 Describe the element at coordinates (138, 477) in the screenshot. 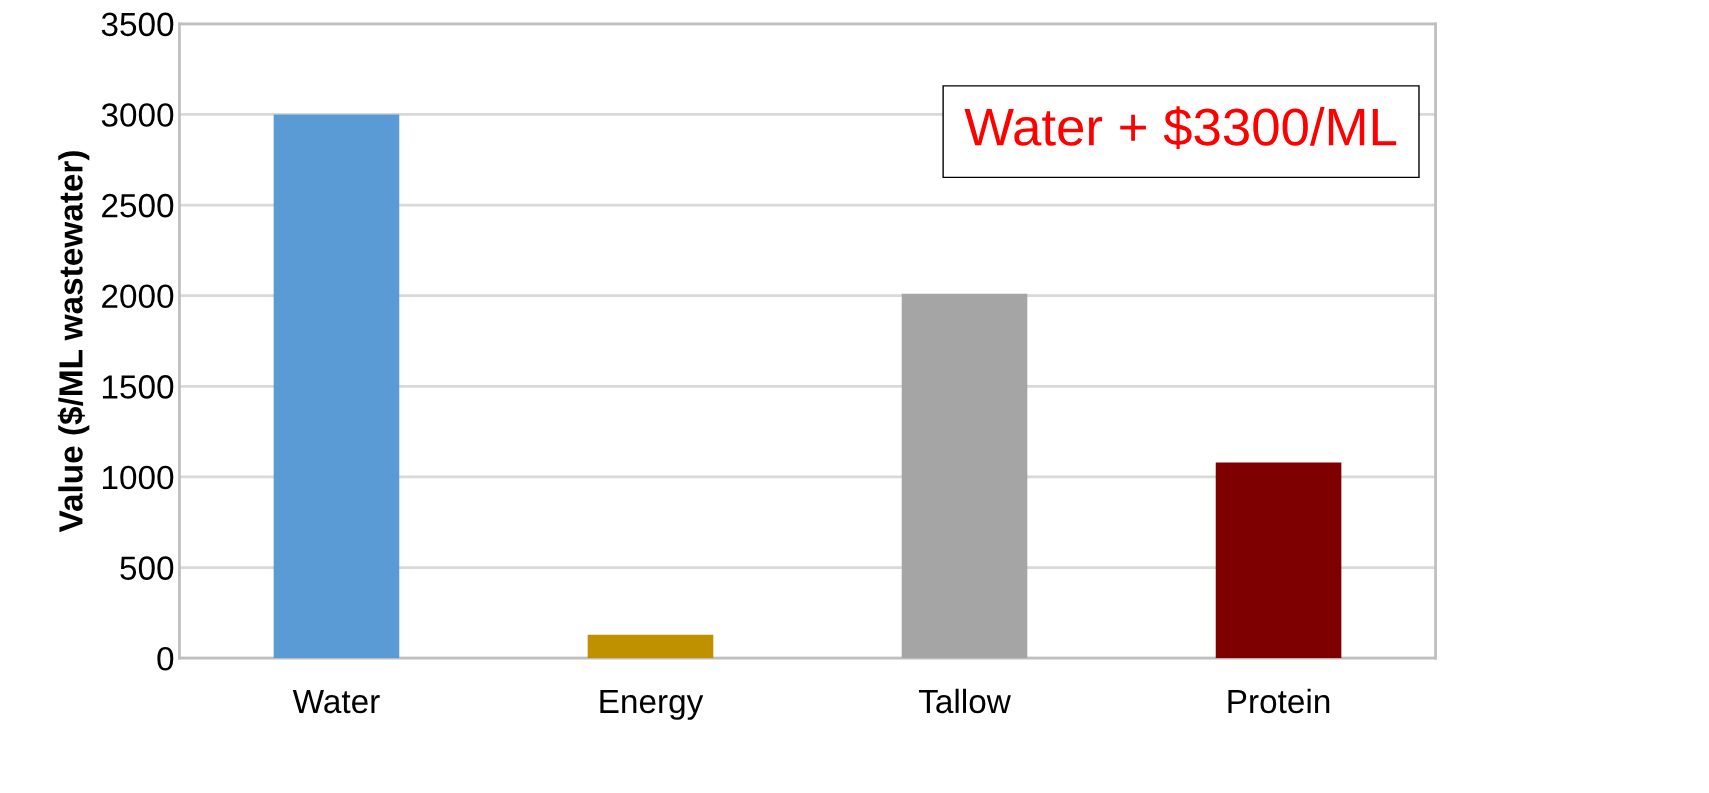

I see `y-tick-label: 1000` at that location.